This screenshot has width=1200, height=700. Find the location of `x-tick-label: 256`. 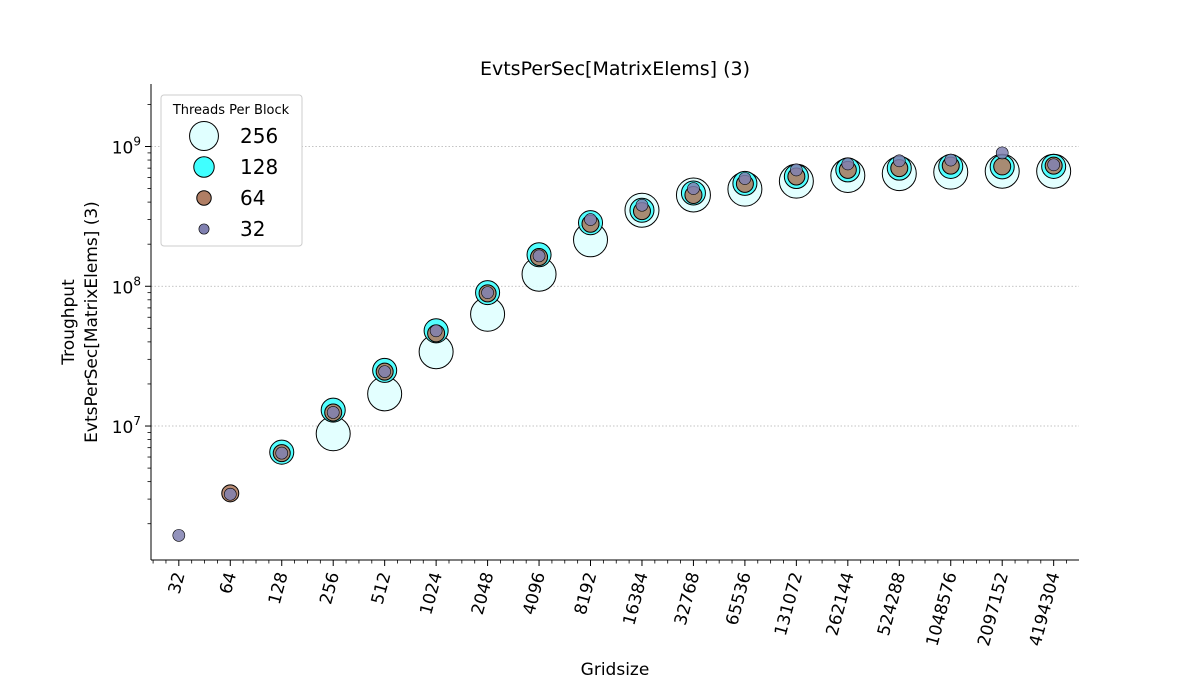

x-tick-label: 256 is located at coordinates (330, 588).